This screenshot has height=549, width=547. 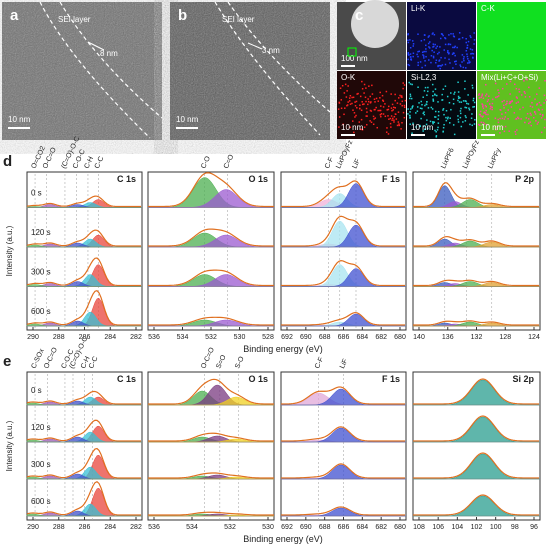 What do you see at coordinates (362, 337) in the screenshot?
I see `x-tick-label: 684` at bounding box center [362, 337].